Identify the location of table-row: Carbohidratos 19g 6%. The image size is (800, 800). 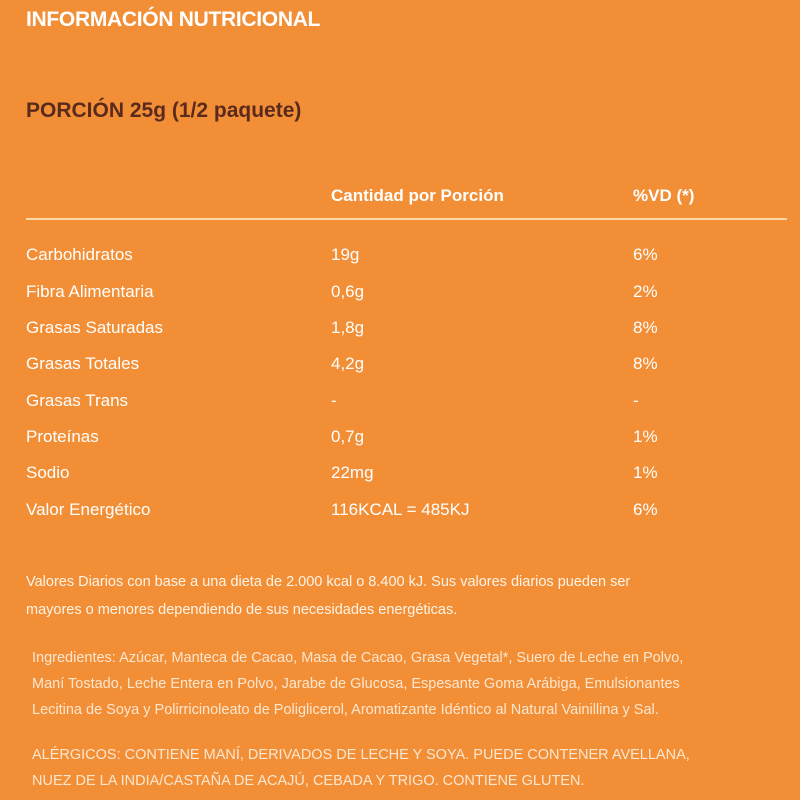
(400, 263).